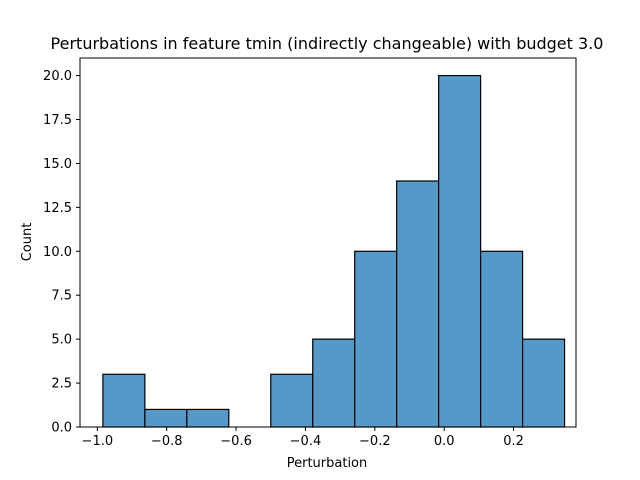 Image resolution: width=640 pixels, height=480 pixels. I want to click on y-tick-label: 20.0, so click(57, 76).